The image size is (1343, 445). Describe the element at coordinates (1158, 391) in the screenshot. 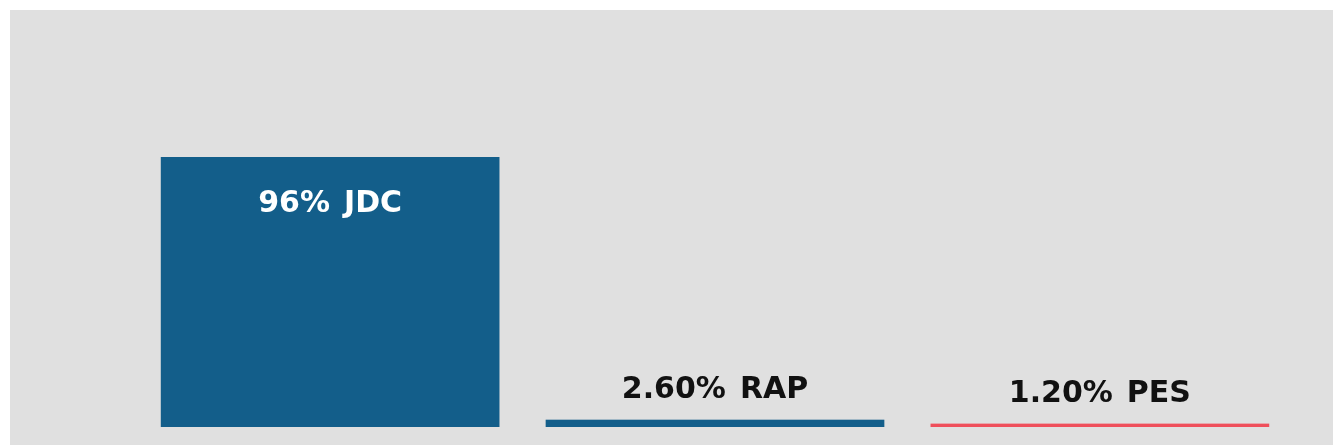

I see `x-tick-label: PES` at that location.